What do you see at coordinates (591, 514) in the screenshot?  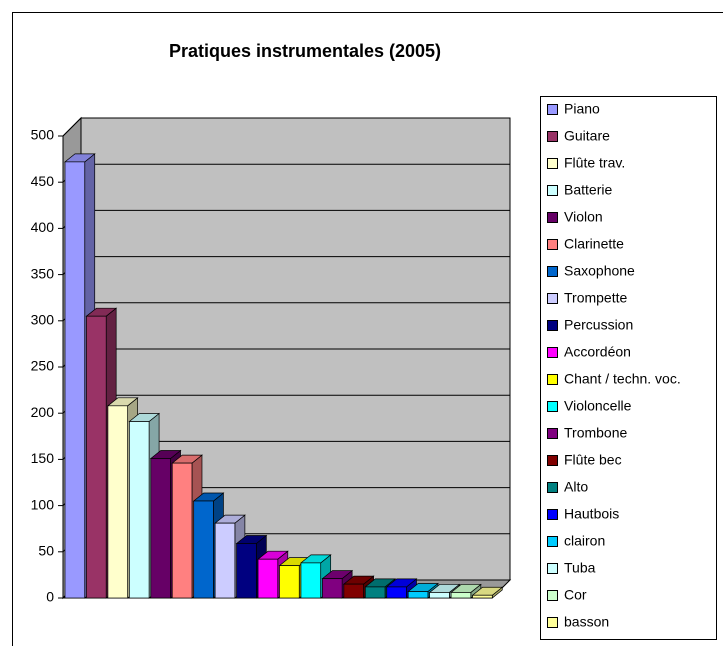 I see `legend-label: Hautbois` at bounding box center [591, 514].